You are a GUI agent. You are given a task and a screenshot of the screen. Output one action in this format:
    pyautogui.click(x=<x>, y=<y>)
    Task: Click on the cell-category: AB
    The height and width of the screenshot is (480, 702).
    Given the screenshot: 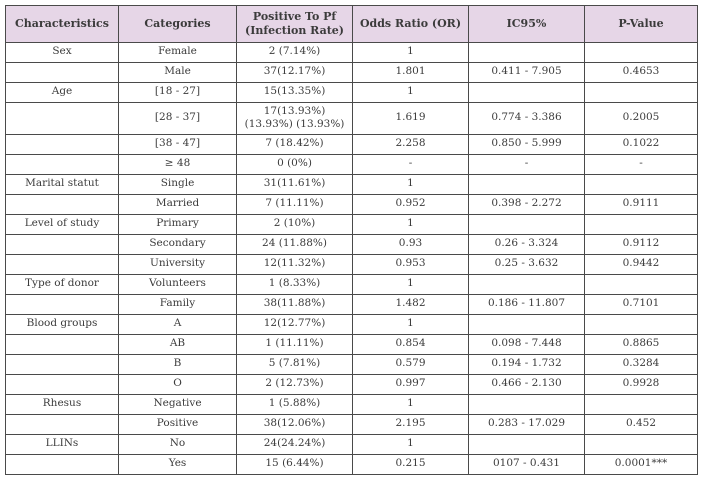 What is the action you would take?
    pyautogui.click(x=177, y=344)
    